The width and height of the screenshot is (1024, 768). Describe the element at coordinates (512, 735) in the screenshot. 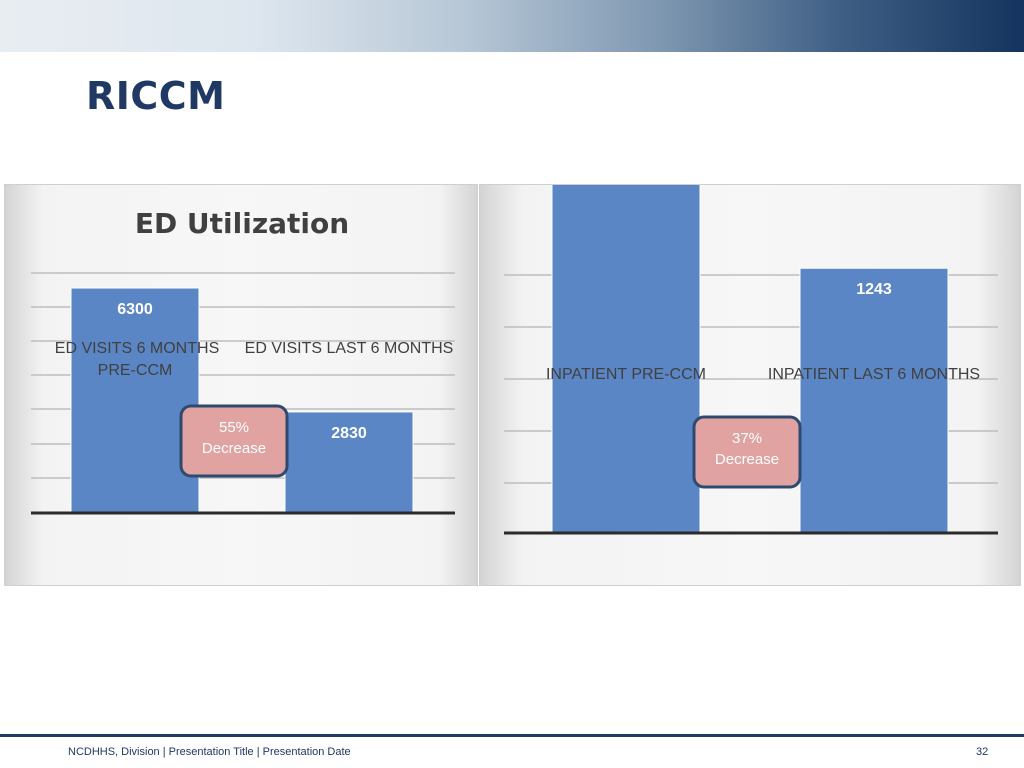

I see `footer-divider` at that location.